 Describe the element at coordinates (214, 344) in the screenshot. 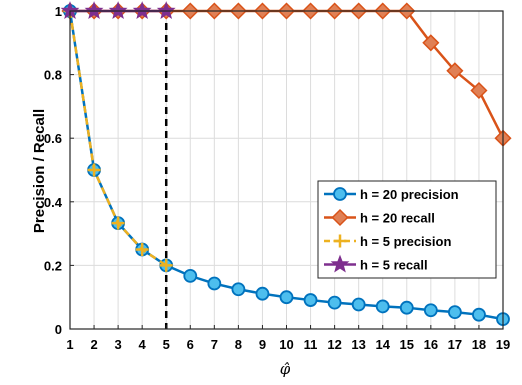

I see `x-tick-label: 7` at that location.